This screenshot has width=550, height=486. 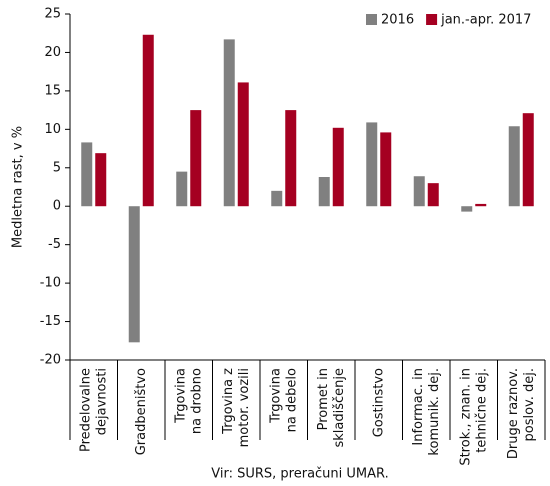 What do you see at coordinates (481, 410) in the screenshot?
I see `x-tick-label: tehnične dej.` at bounding box center [481, 410].